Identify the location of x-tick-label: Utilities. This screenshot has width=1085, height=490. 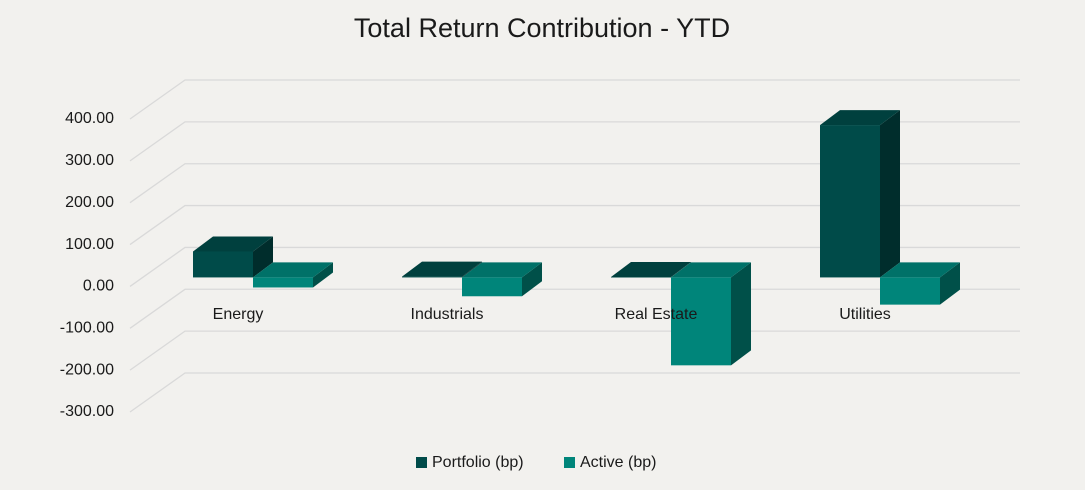
(865, 314).